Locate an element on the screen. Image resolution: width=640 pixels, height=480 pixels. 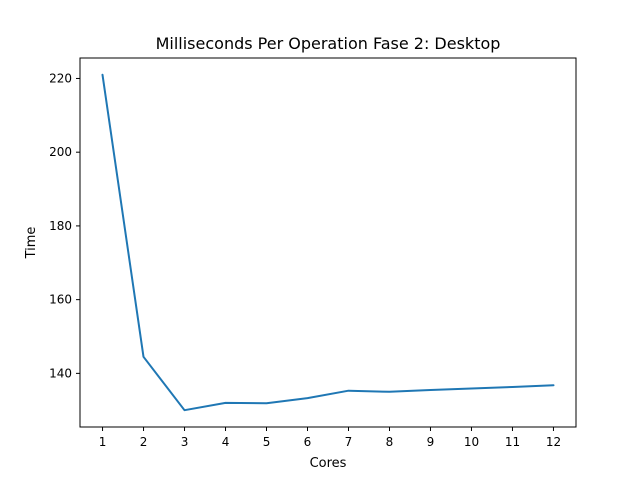
x-axis: 1 2 3 4 5 6 7 8 9 10 11 12 is located at coordinates (330, 438).